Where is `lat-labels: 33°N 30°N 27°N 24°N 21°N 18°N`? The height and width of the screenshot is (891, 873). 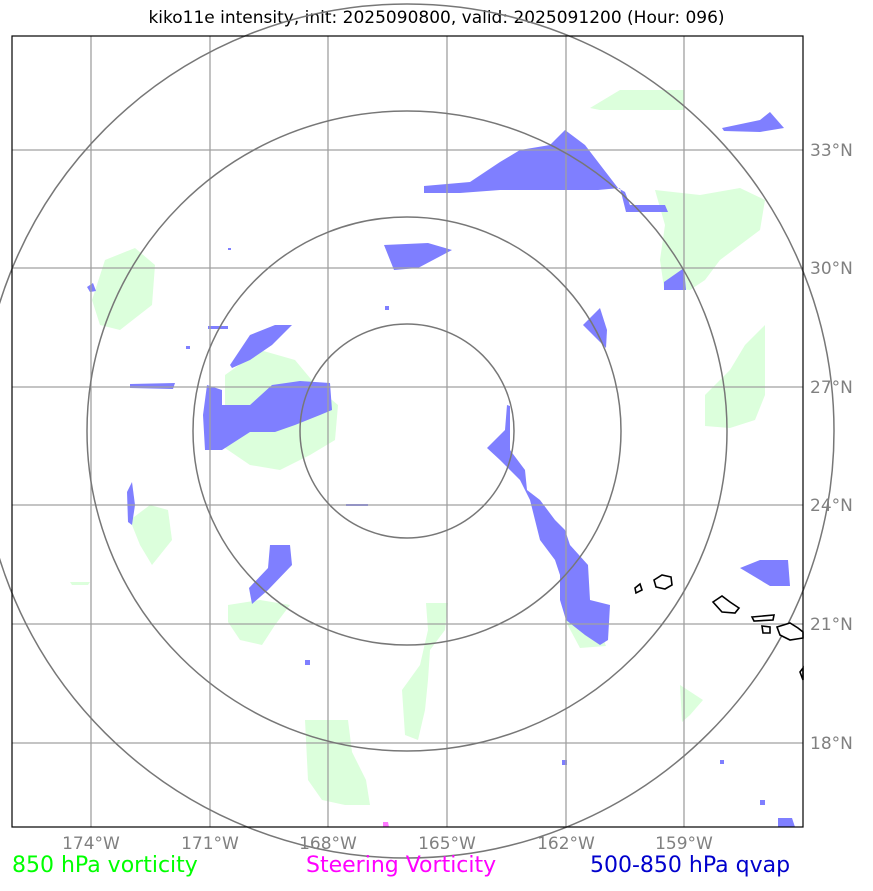 lat-labels: 33°N 30°N 27°N 24°N 21°N 18°N is located at coordinates (831, 447).